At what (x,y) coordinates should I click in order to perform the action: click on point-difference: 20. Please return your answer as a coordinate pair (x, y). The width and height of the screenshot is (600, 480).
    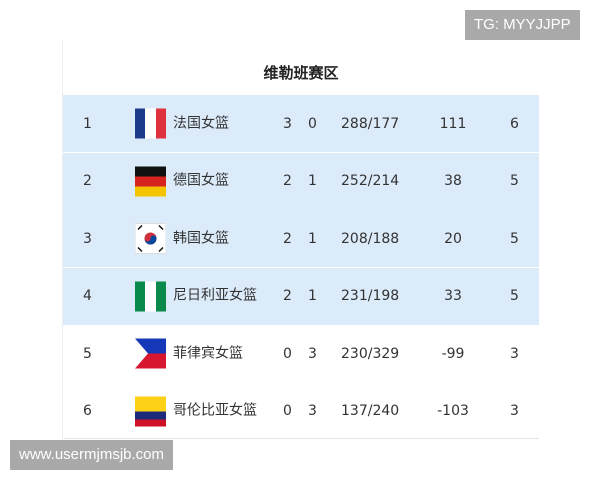
    Looking at the image, I should click on (453, 238).